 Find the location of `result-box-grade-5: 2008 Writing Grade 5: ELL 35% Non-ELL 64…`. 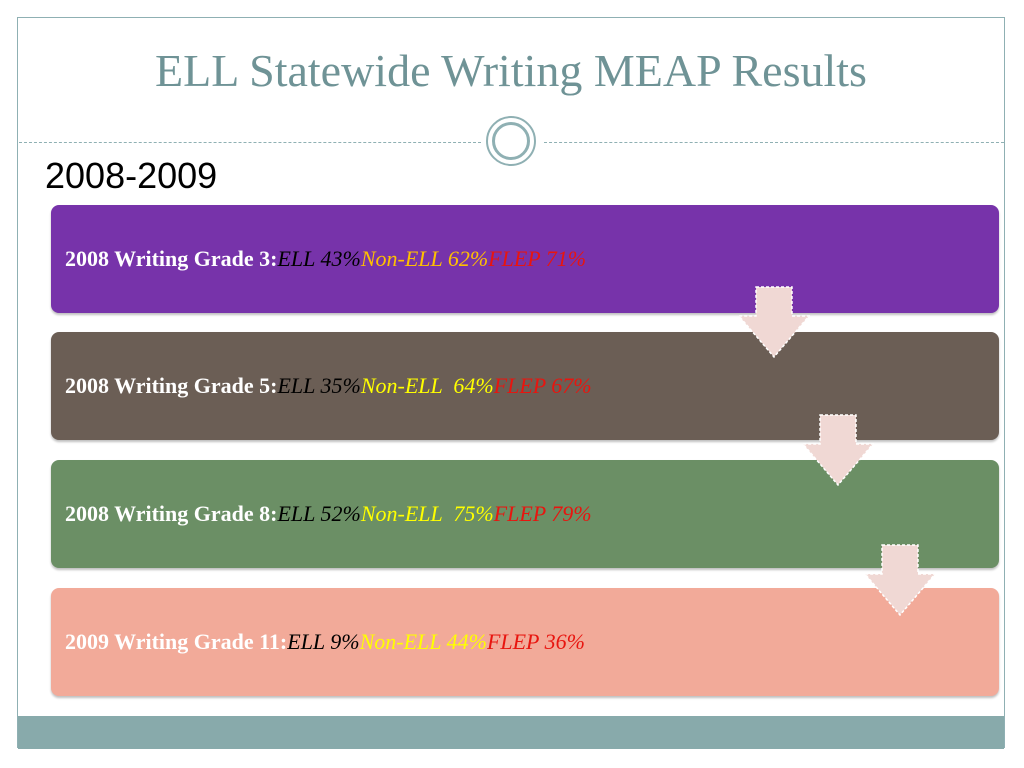

result-box-grade-5: 2008 Writing Grade 5: ELL 35% Non-ELL 64… is located at coordinates (525, 386).